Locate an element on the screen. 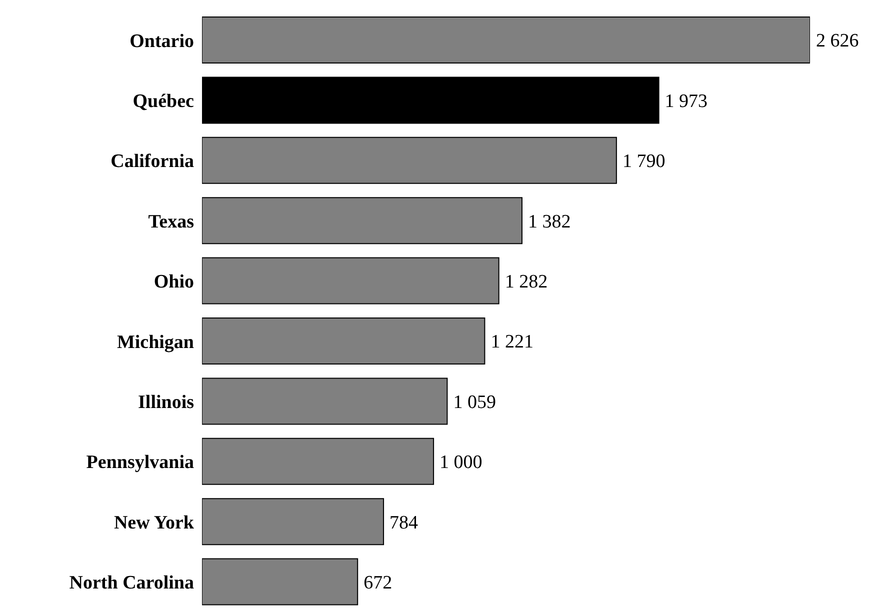  data-label: 1 221 is located at coordinates (512, 342).